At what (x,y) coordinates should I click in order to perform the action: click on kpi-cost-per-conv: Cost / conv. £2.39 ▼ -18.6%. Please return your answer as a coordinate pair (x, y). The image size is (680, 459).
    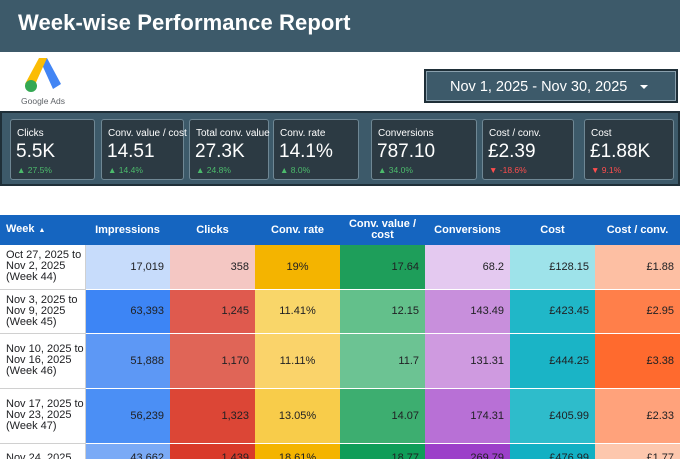
    Looking at the image, I should click on (528, 149).